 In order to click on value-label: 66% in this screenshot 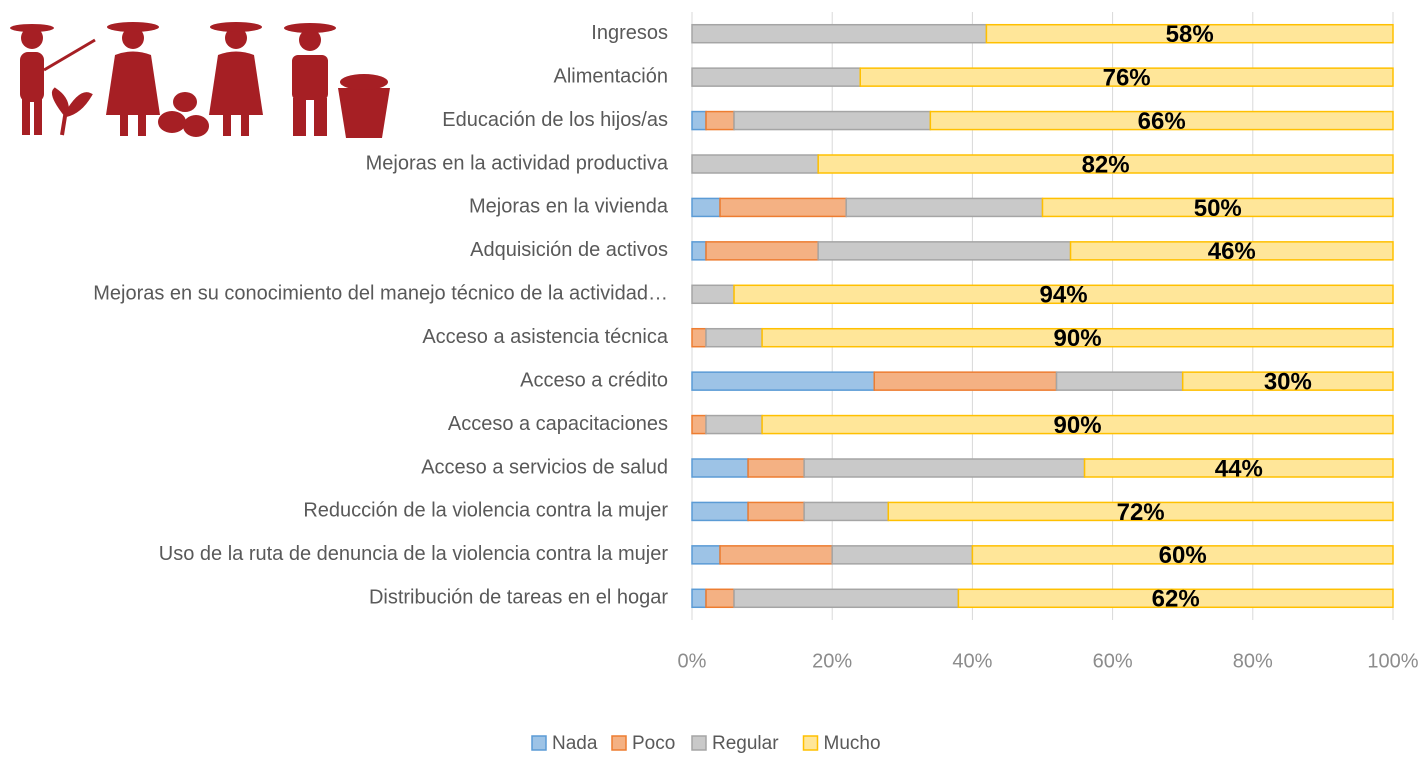, I will do `click(1162, 121)`.